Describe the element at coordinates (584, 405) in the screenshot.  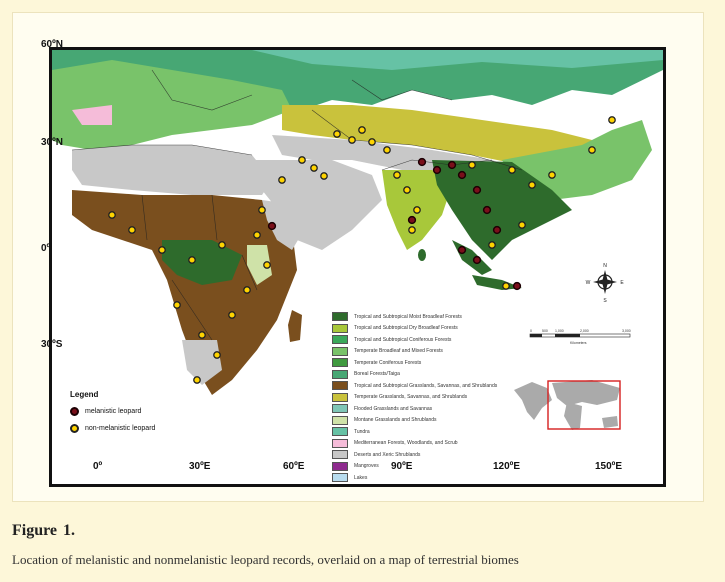
I see `inset-extent-box` at that location.